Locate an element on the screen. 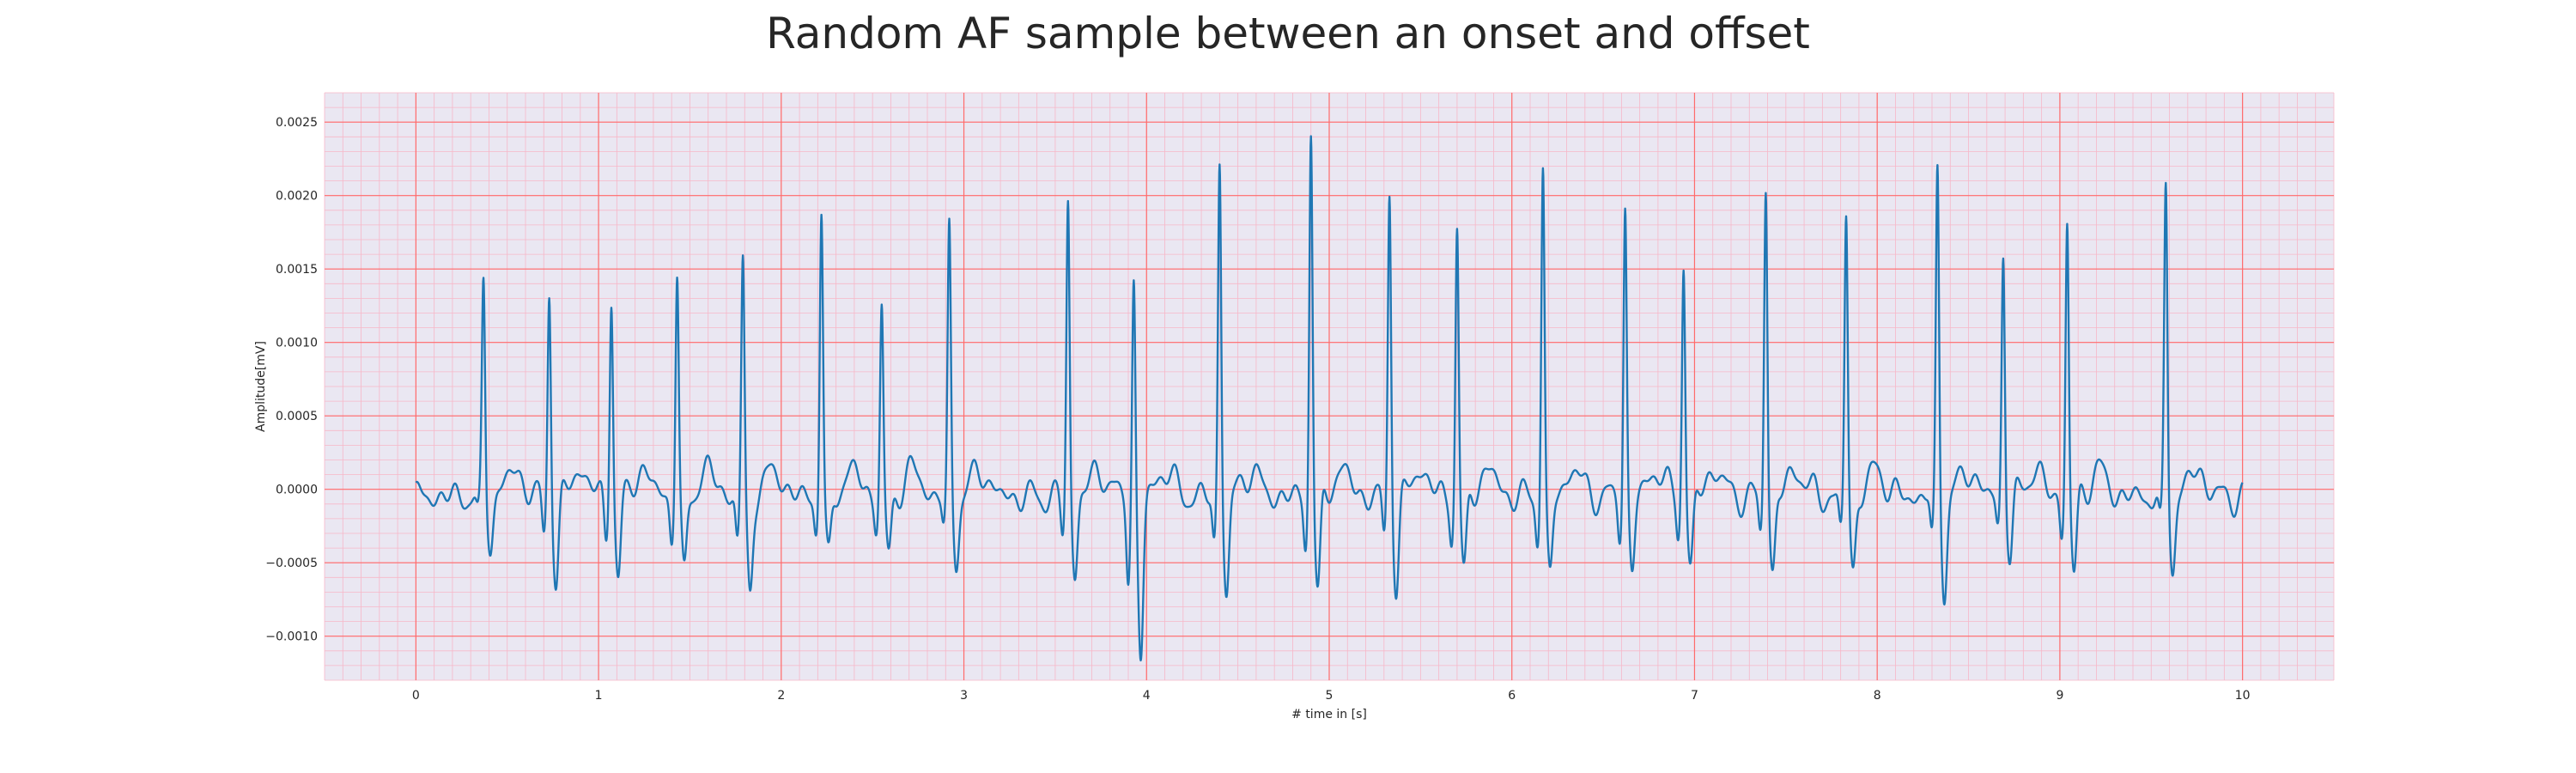 The width and height of the screenshot is (2576, 773). x-tick-label: 6 is located at coordinates (1512, 696).